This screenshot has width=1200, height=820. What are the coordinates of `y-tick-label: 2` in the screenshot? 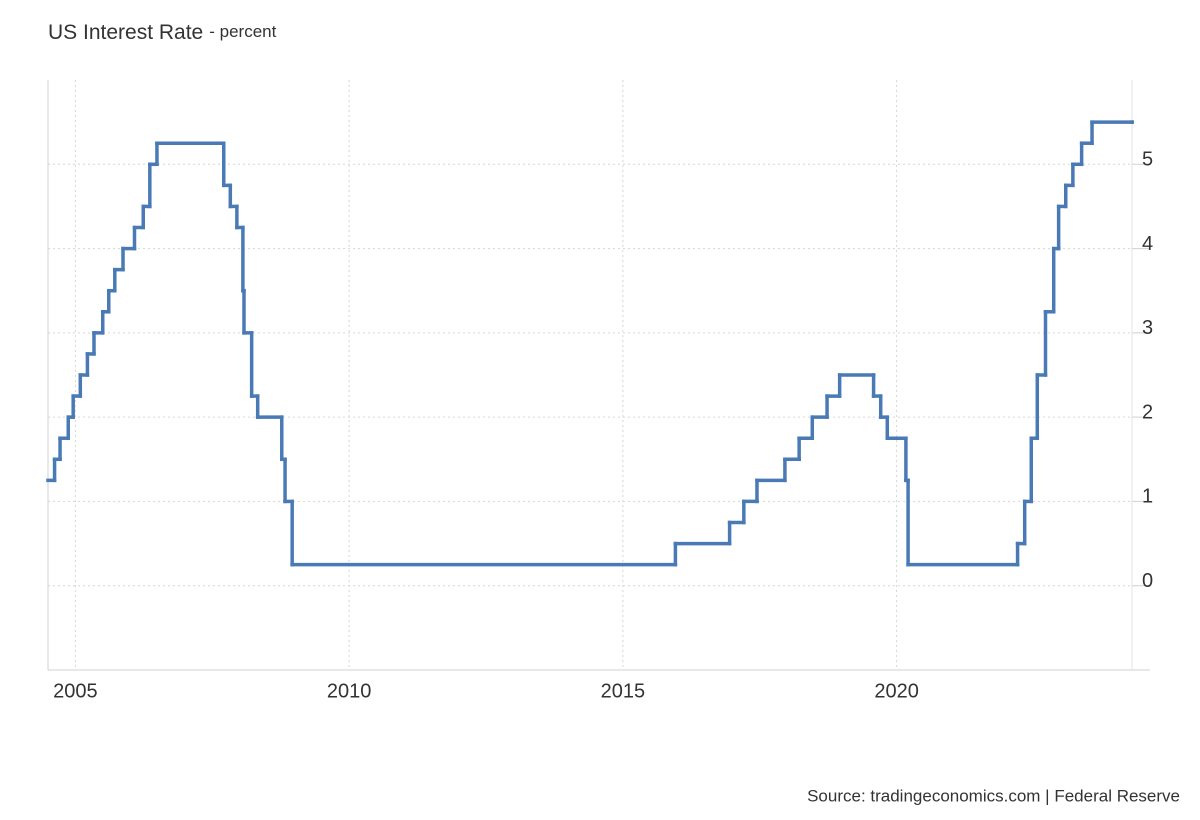 It's located at (1147, 412).